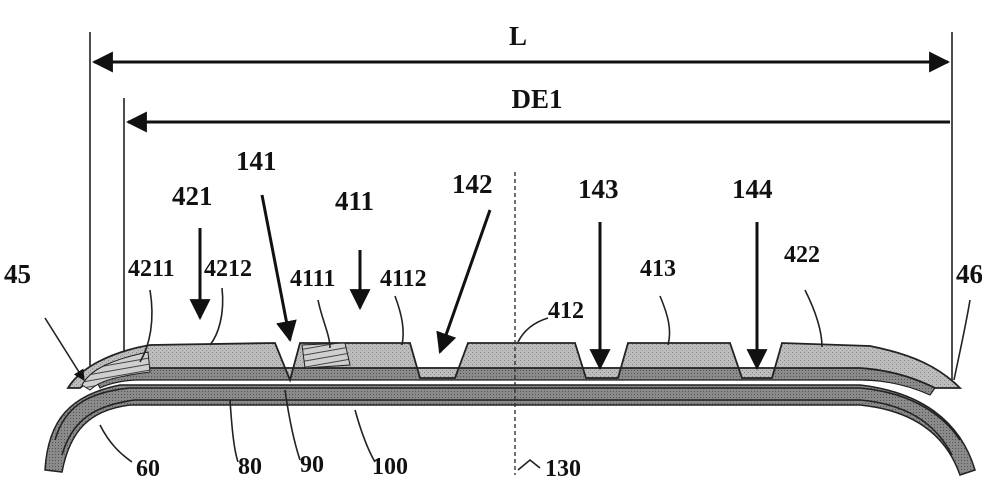 This screenshot has height=489, width=982. I want to click on label-DE1: DE1, so click(536, 99).